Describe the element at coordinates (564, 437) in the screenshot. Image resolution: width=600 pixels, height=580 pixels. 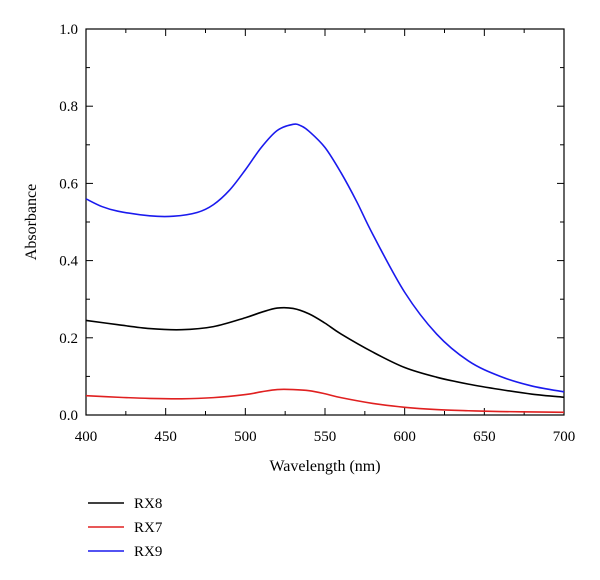
I see `x-tick-label: 700` at that location.